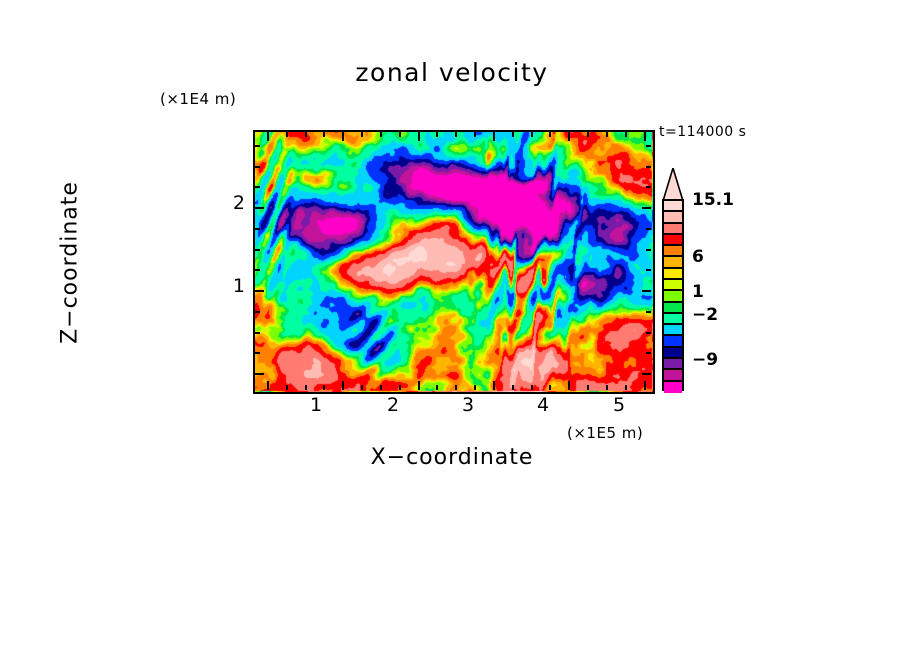  Describe the element at coordinates (70, 262) in the screenshot. I see `y-axis-label: Z−coordinate` at that location.